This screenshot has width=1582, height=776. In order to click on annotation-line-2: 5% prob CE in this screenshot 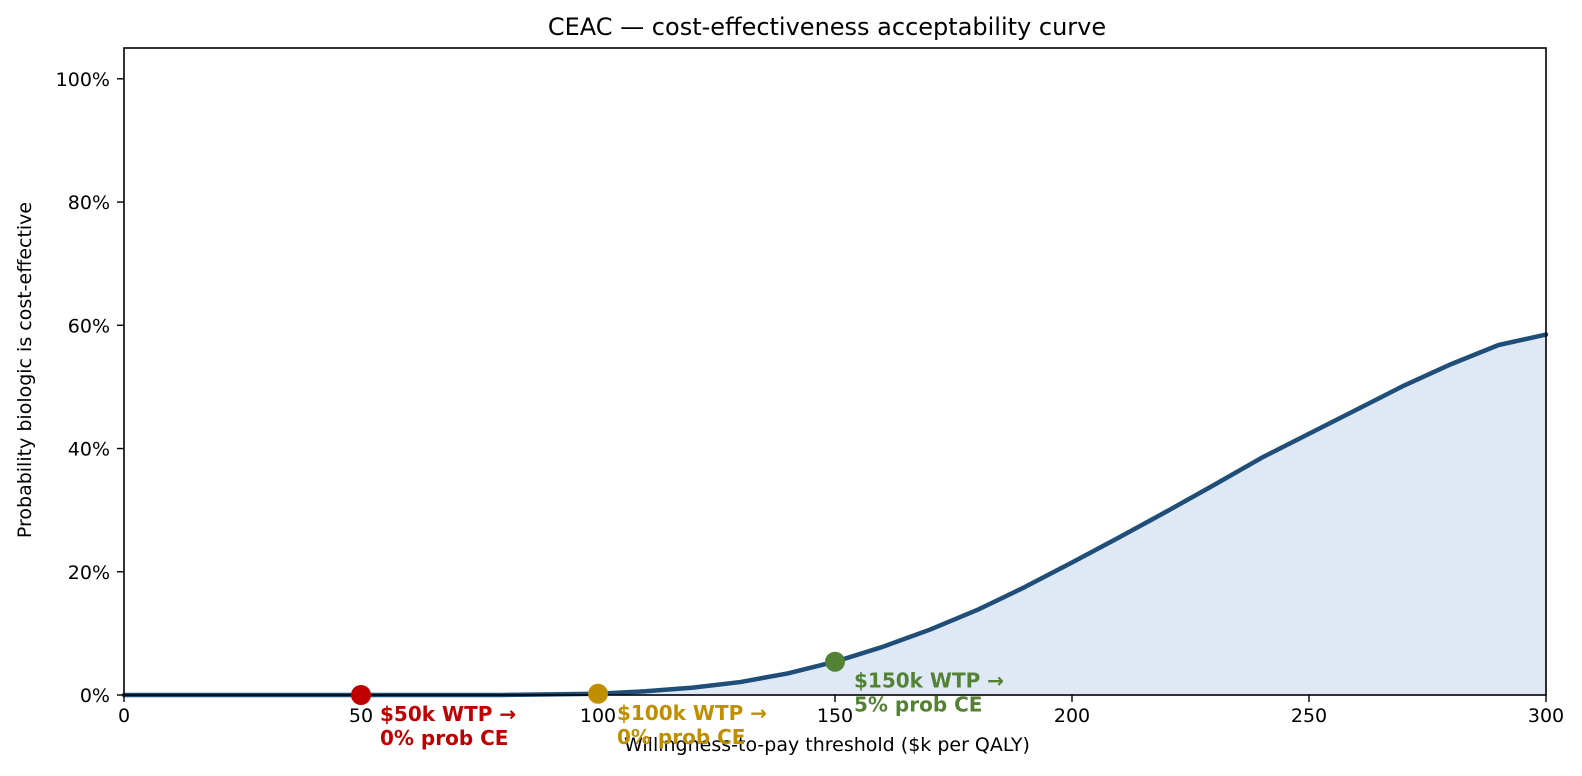, I will do `click(918, 705)`.